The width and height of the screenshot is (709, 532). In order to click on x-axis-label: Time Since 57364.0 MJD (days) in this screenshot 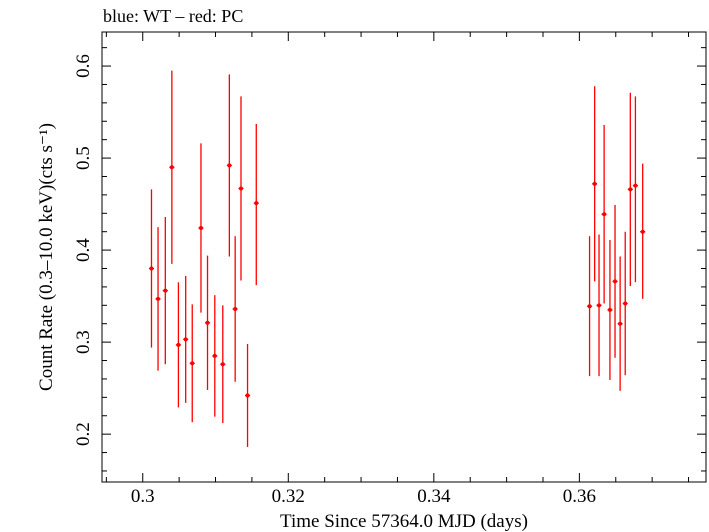, I will do `click(404, 521)`.